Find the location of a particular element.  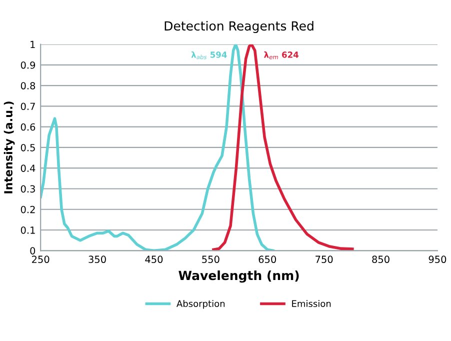

y-tick-label: 0 is located at coordinates (33, 250).